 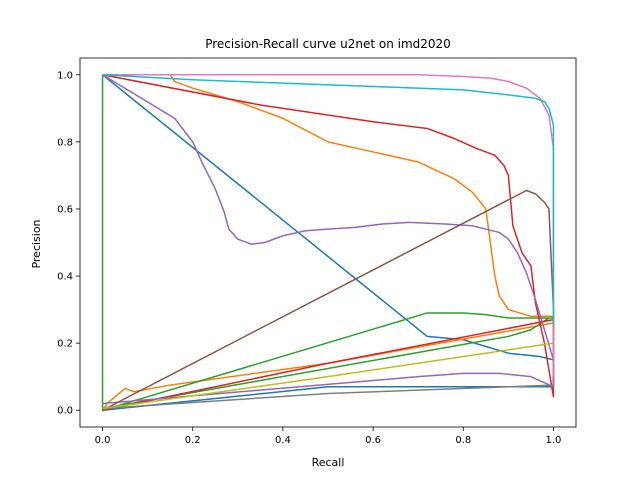 I want to click on x-tick-label: 0.2, so click(x=193, y=440).